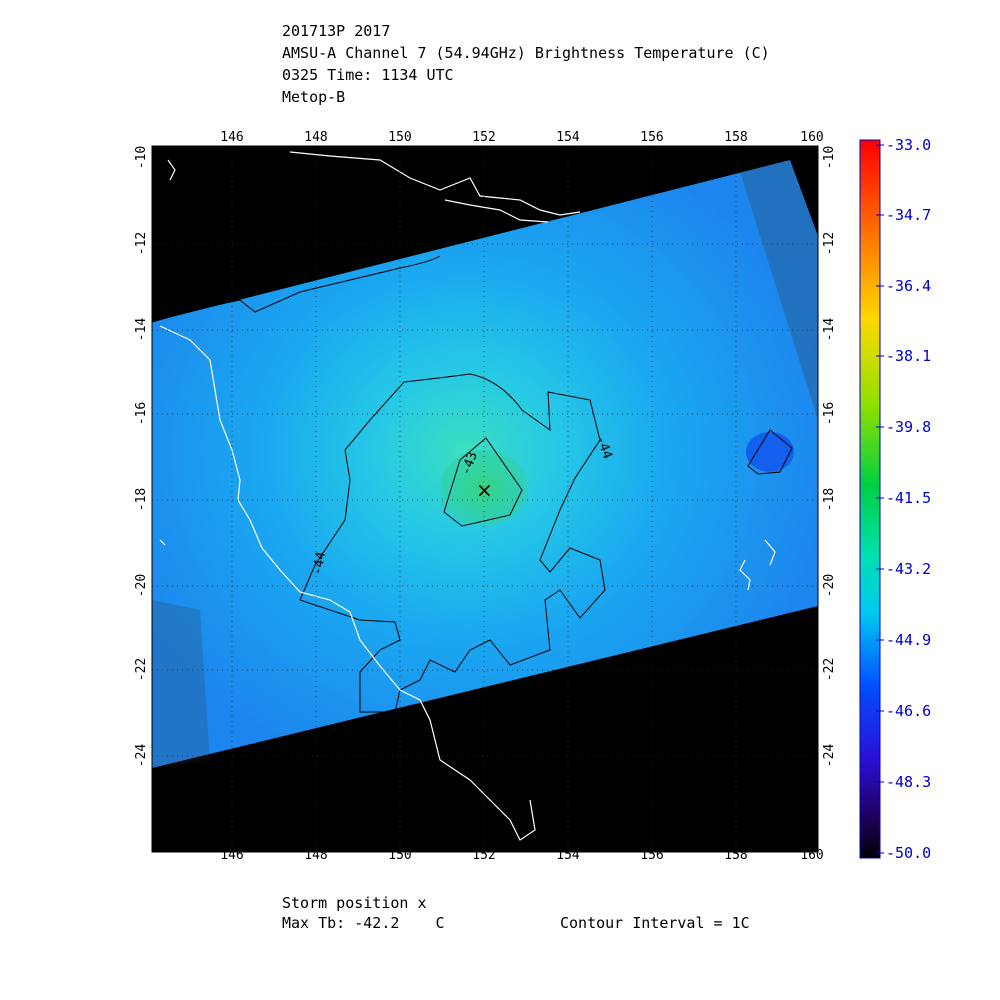 This screenshot has width=1000, height=1000. I want to click on colorbar, so click(870, 499).